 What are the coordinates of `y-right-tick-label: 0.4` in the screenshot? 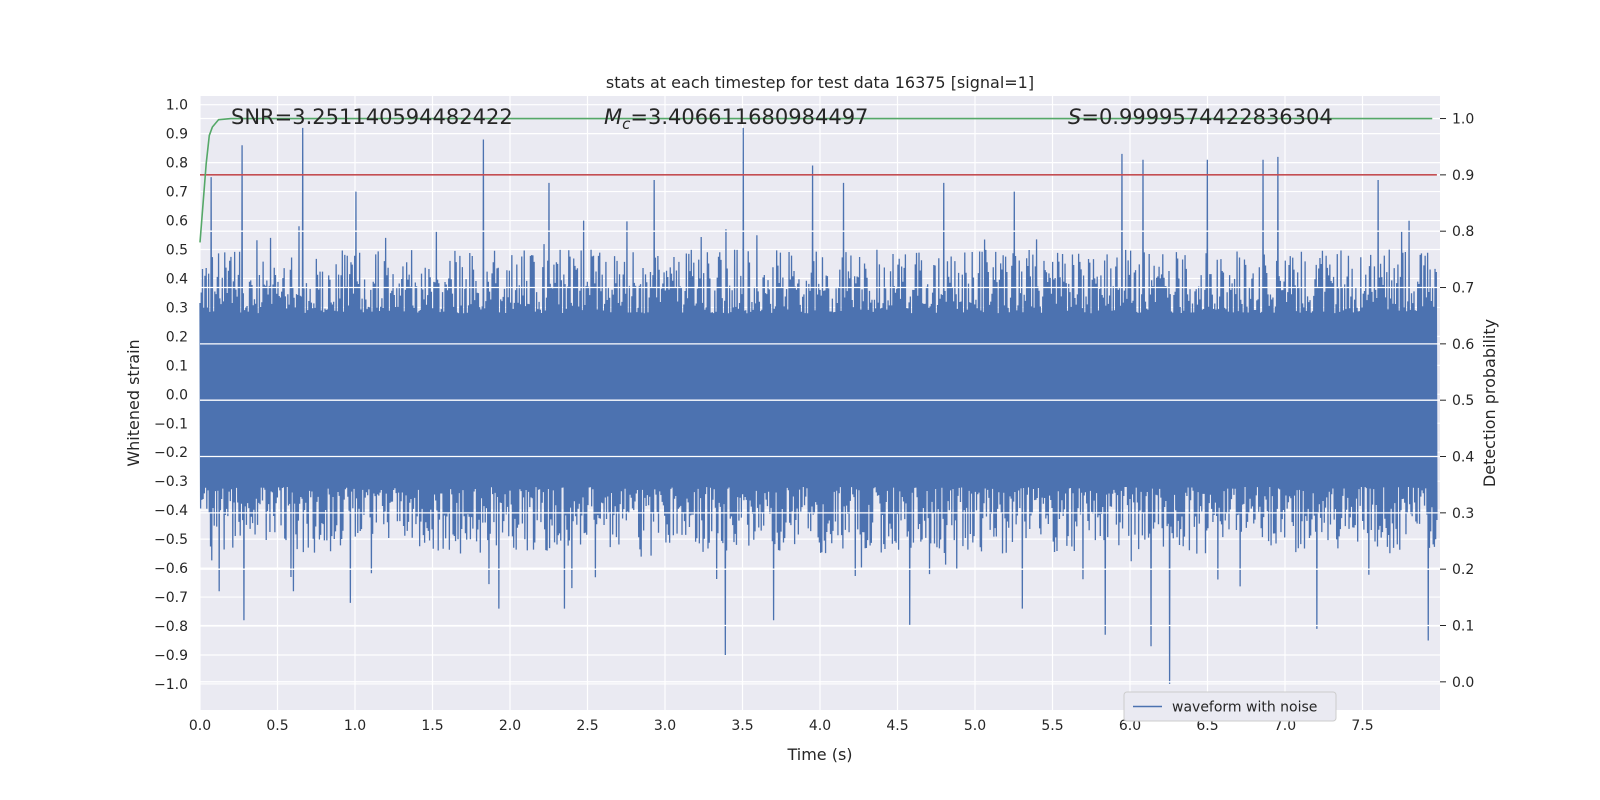 It's located at (1463, 458).